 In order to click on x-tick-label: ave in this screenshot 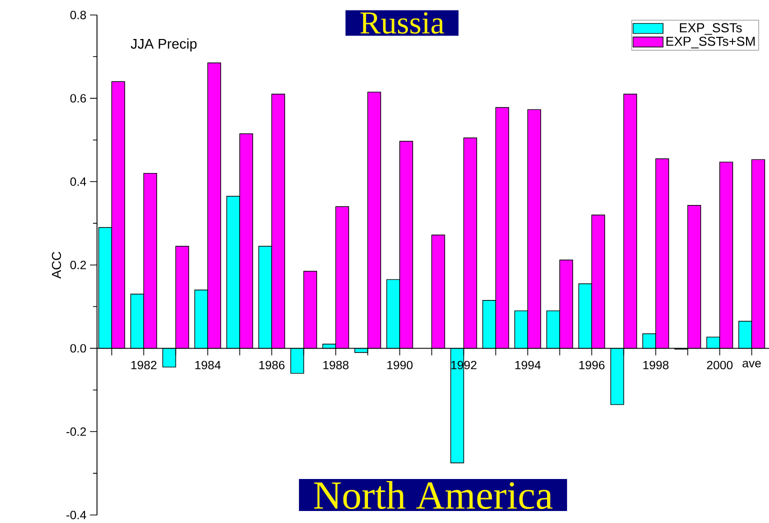, I will do `click(751, 364)`.